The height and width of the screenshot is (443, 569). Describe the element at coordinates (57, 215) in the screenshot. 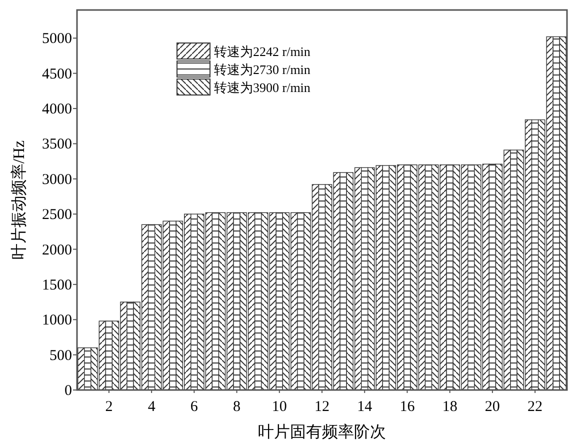

I see `y-tick-label: 2500` at that location.